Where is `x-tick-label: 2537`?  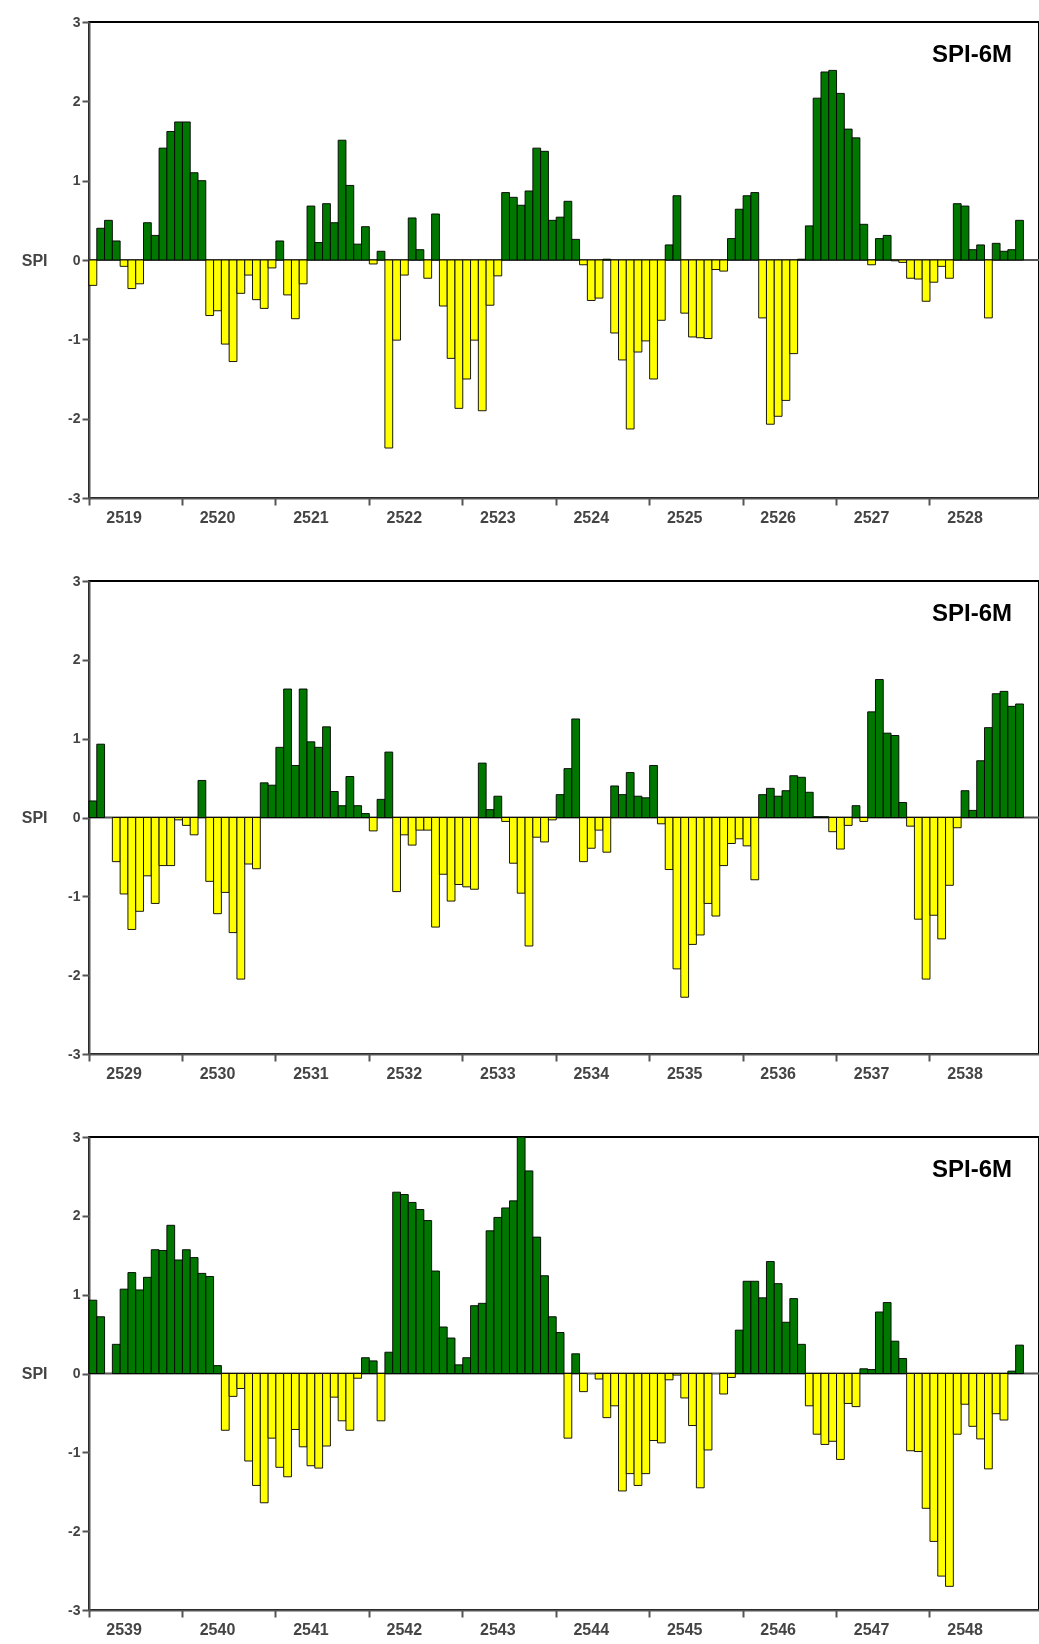
x-tick-label: 2537 is located at coordinates (871, 1073).